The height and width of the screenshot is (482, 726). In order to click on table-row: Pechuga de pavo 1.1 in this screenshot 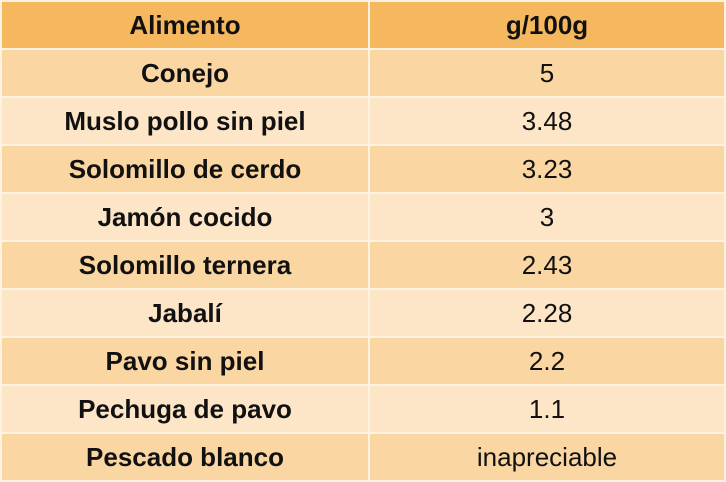, I will do `click(363, 409)`.